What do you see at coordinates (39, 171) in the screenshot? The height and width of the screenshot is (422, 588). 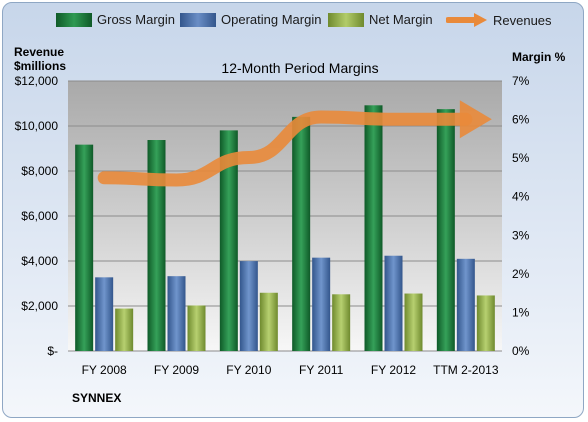 I see `left-tick-label: $8,000` at bounding box center [39, 171].